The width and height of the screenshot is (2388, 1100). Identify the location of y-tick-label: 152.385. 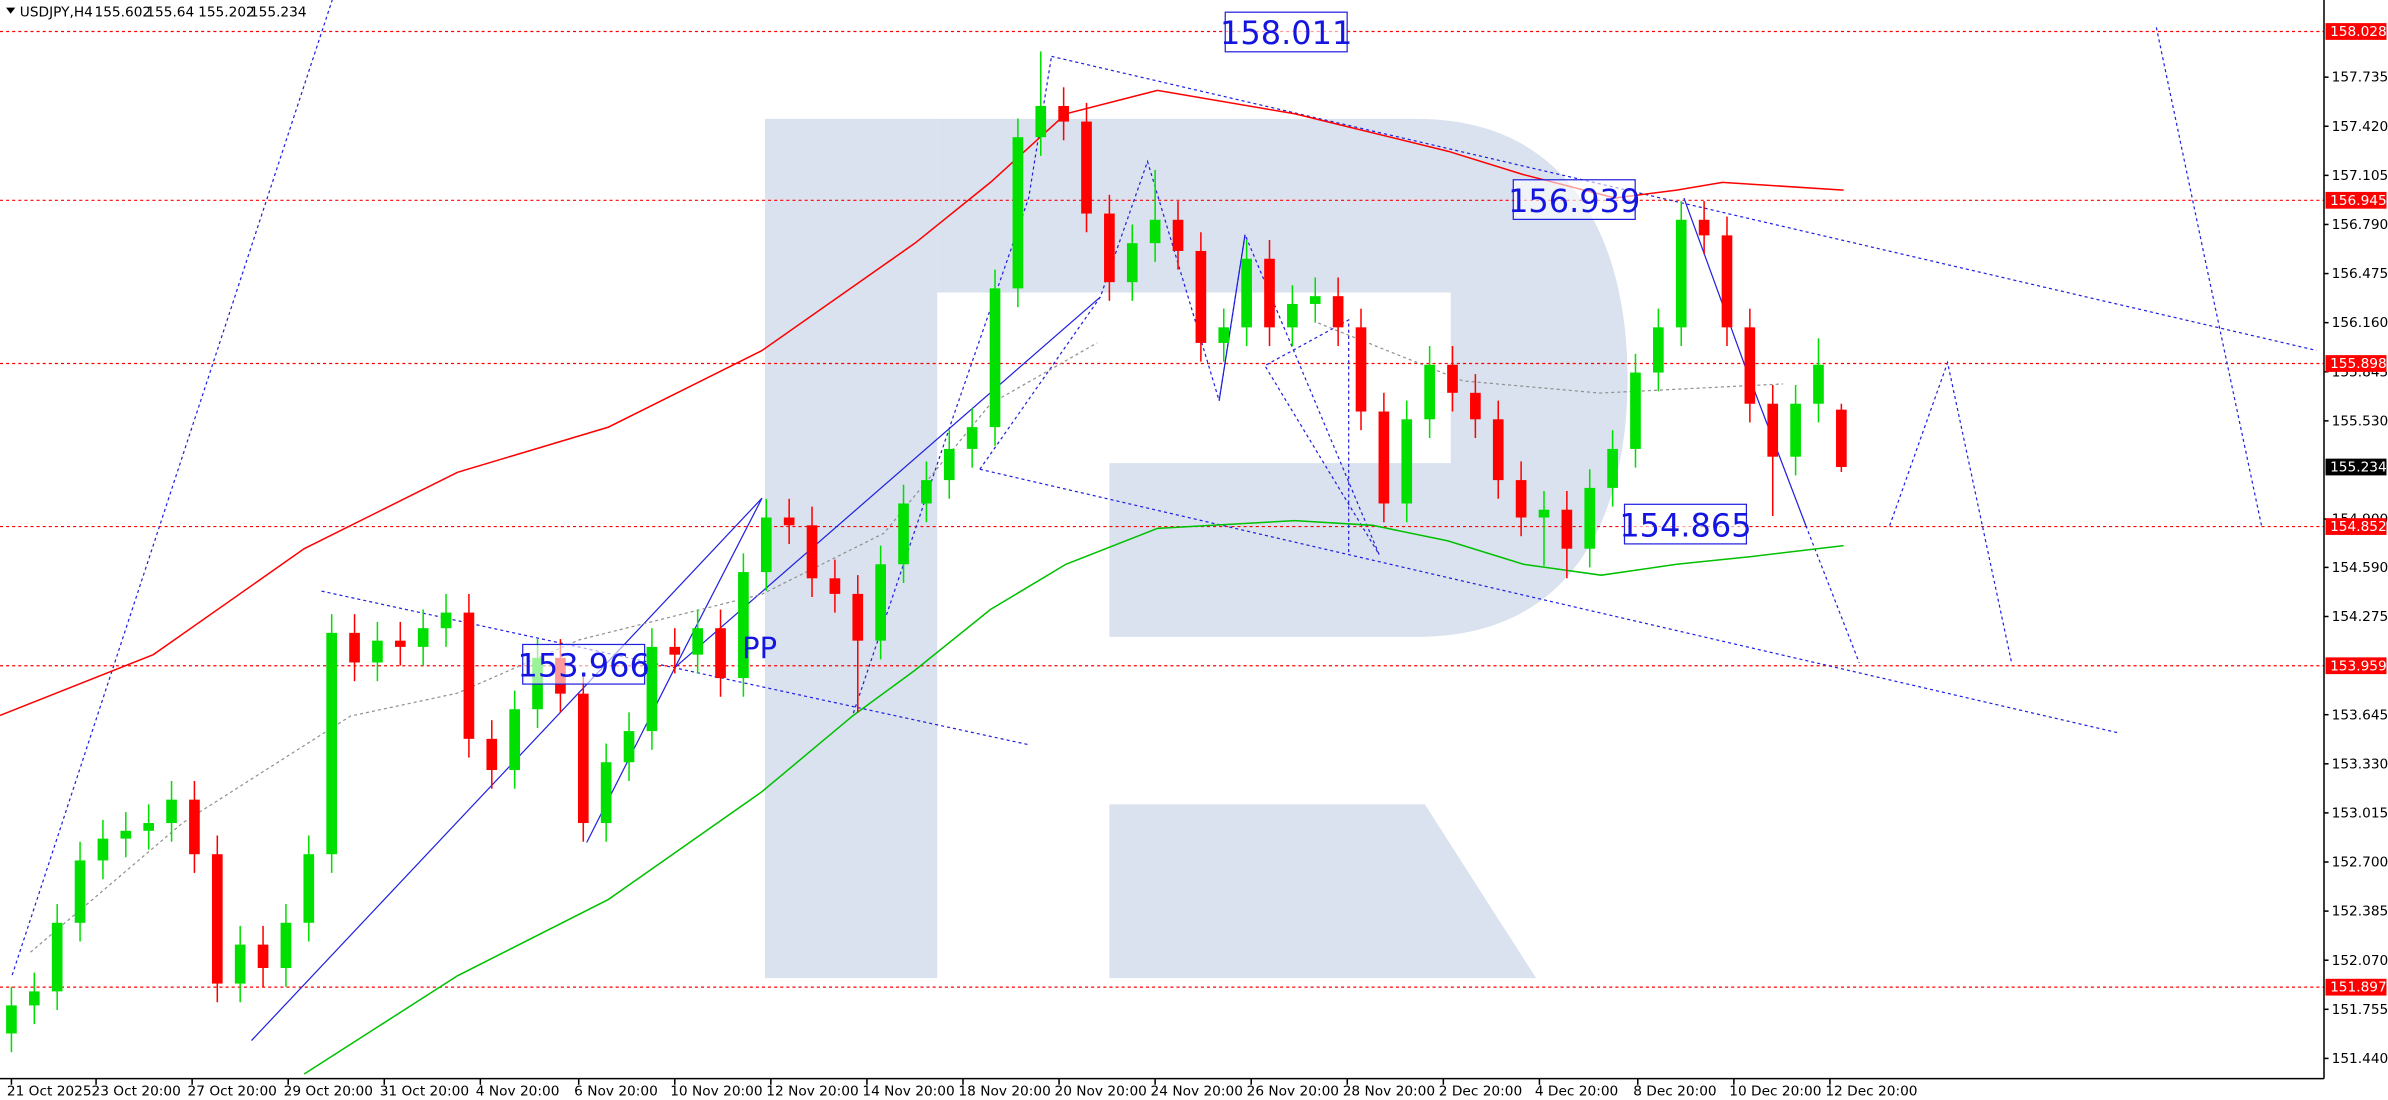
(2360, 912).